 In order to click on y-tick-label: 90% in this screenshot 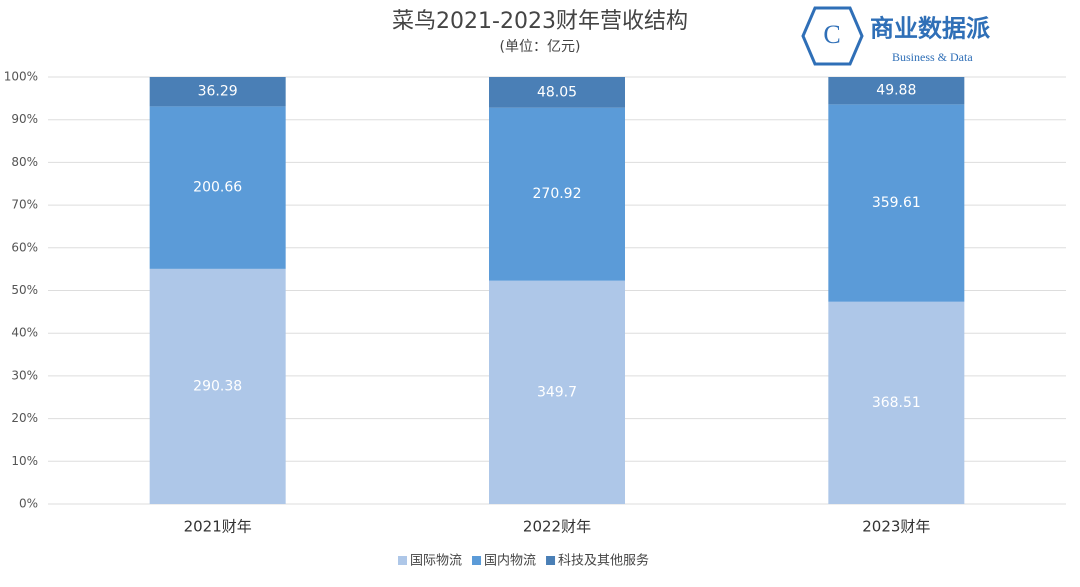, I will do `click(24, 119)`.